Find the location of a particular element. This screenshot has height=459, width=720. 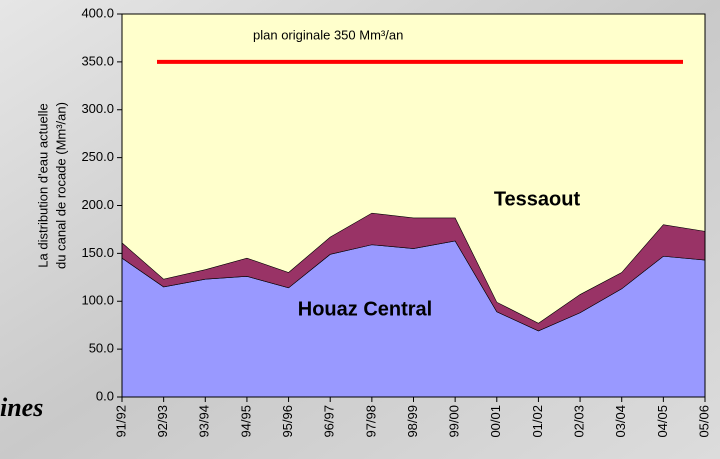

background-text: ines is located at coordinates (21, 407).